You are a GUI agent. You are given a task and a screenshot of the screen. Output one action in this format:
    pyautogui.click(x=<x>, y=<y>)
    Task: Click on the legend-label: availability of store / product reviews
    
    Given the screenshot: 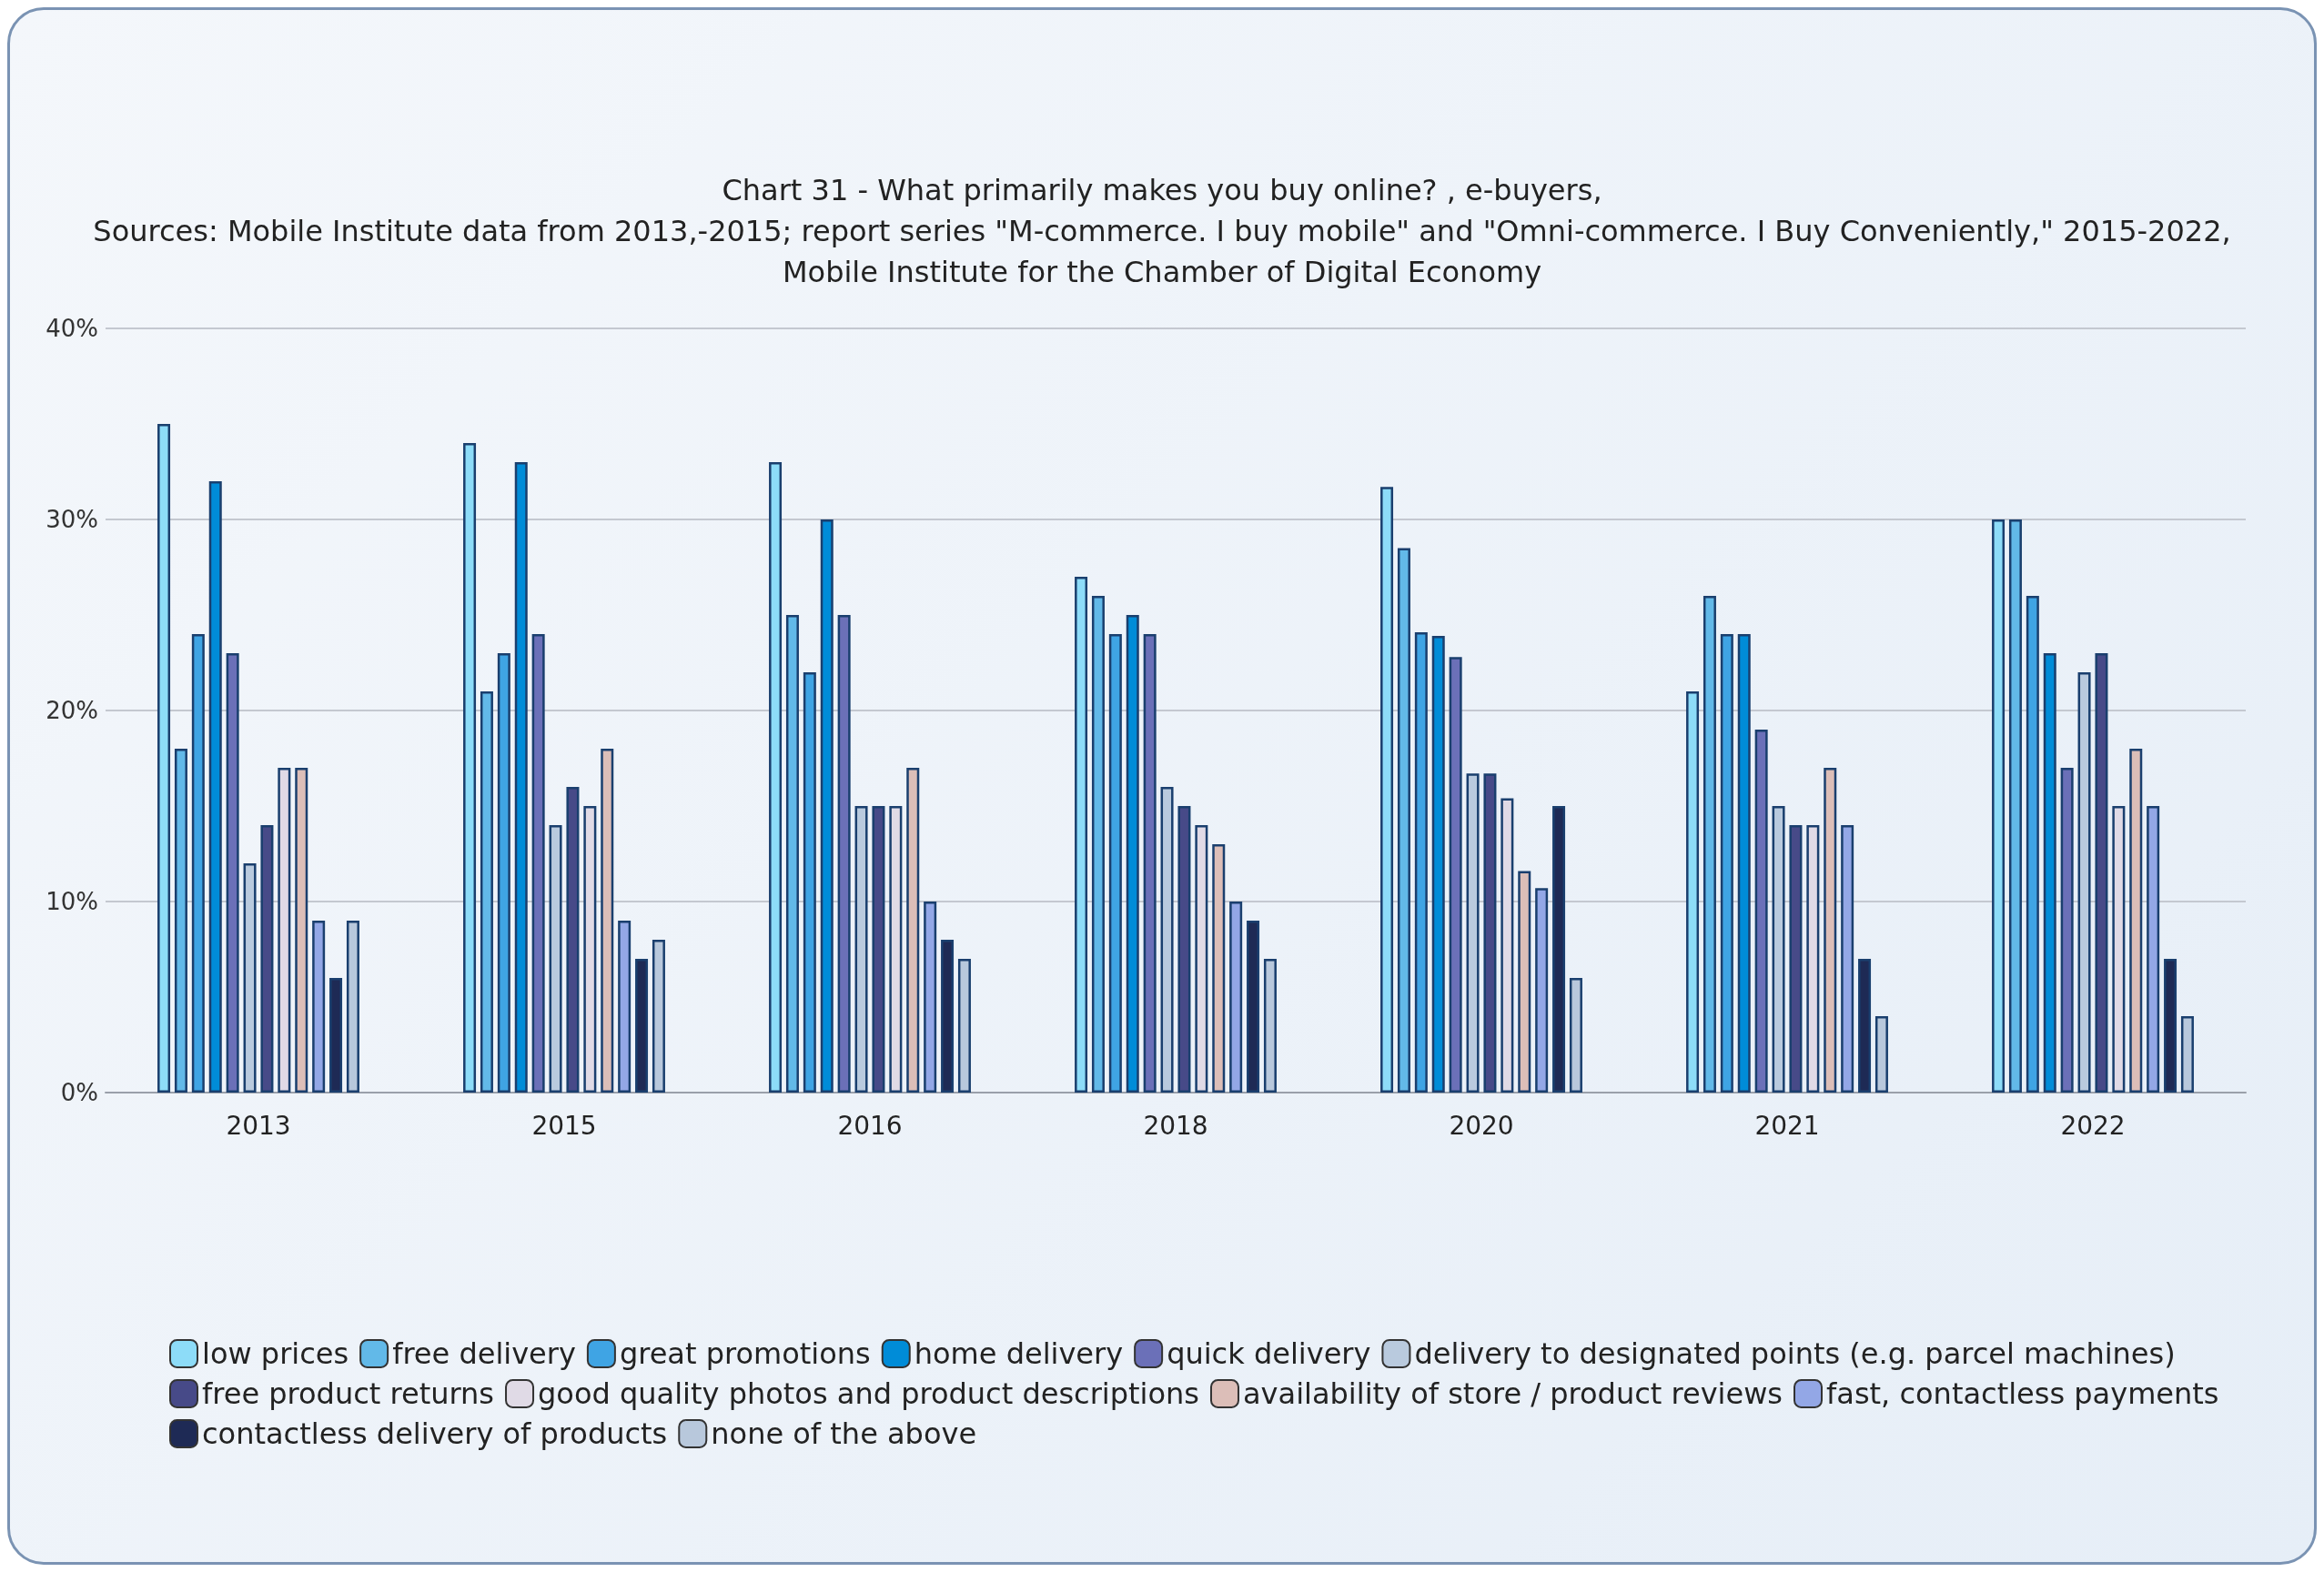 What is the action you would take?
    pyautogui.click(x=1513, y=1394)
    